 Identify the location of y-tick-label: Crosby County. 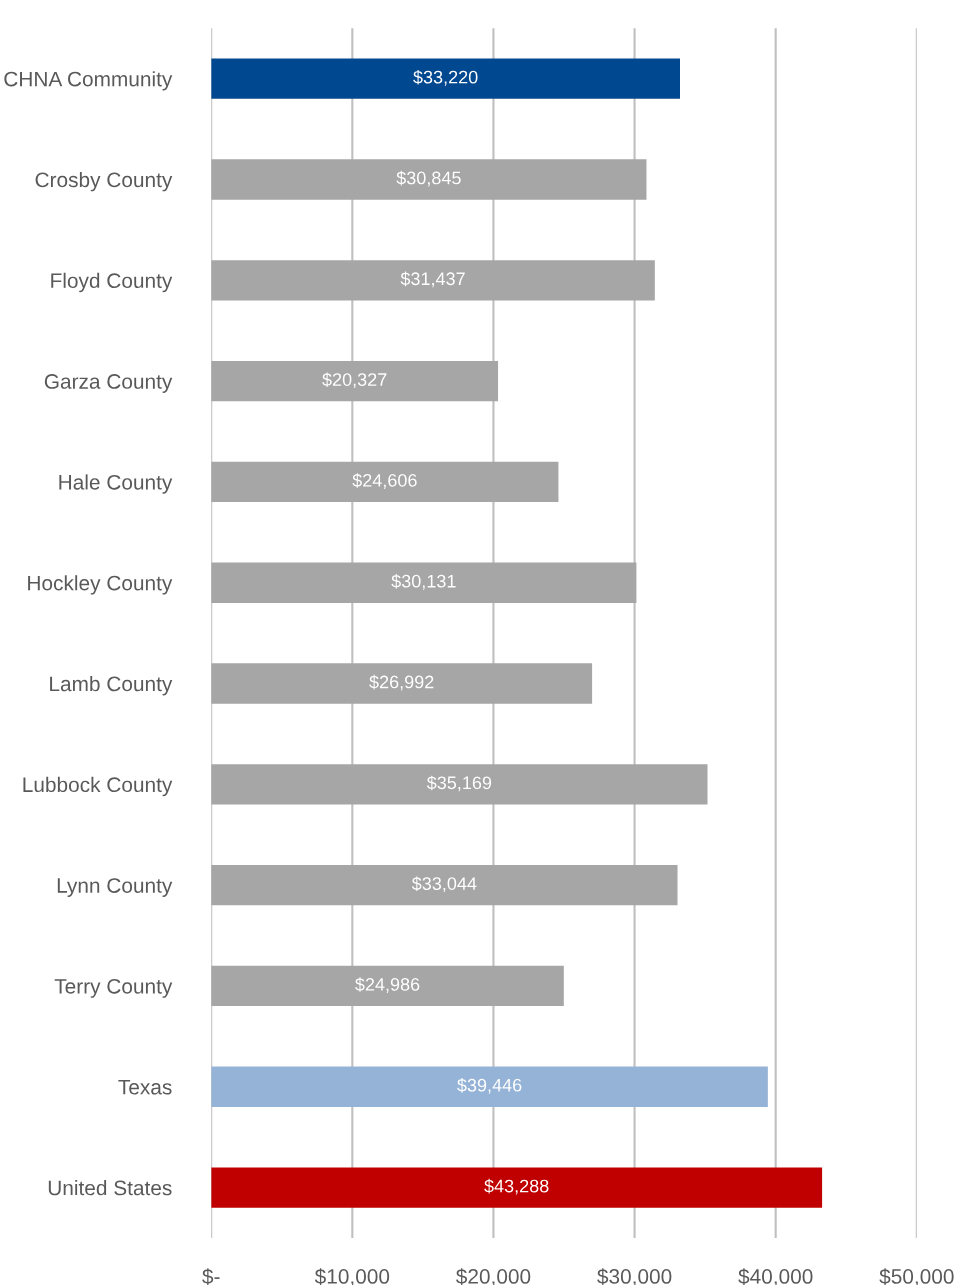
(104, 181).